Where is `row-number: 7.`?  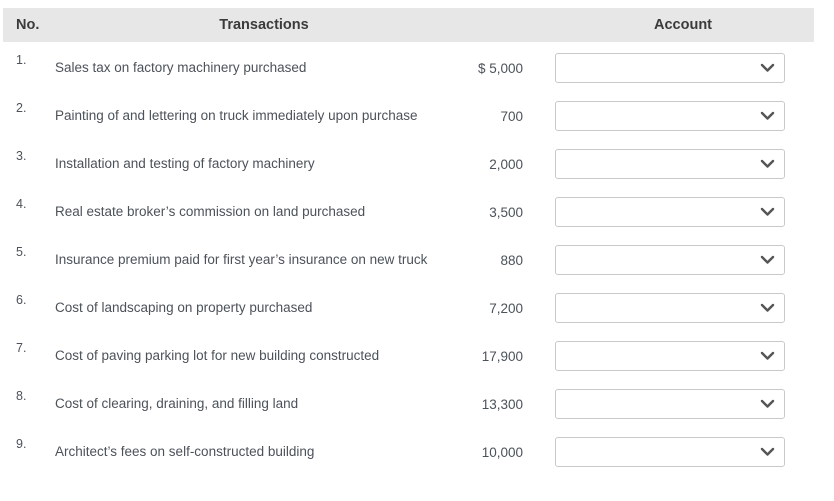
row-number: 7. is located at coordinates (21, 348).